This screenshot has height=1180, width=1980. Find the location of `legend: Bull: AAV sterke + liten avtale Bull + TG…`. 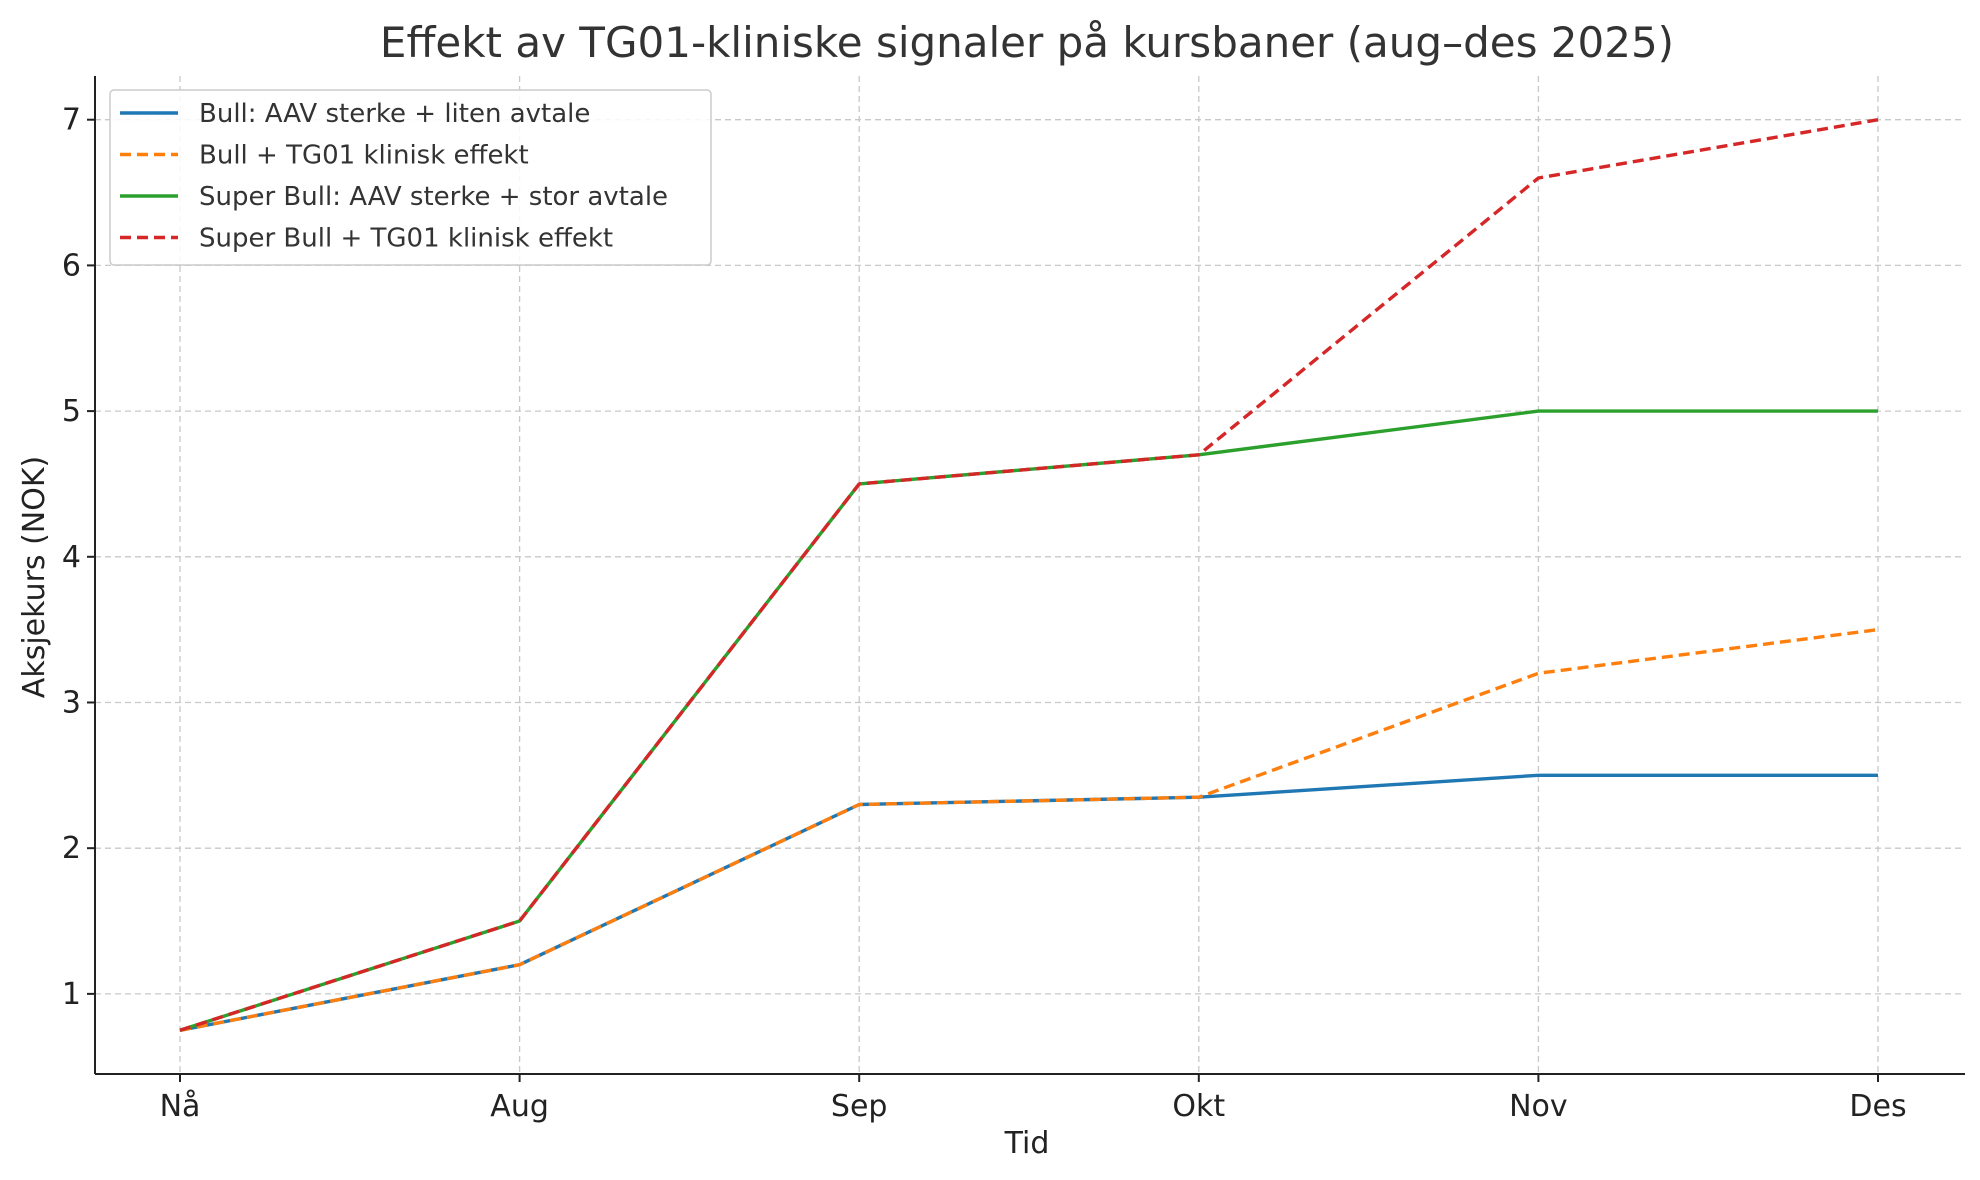

legend: Bull: AAV sterke + liten avtale Bull + TG… is located at coordinates (410, 177).